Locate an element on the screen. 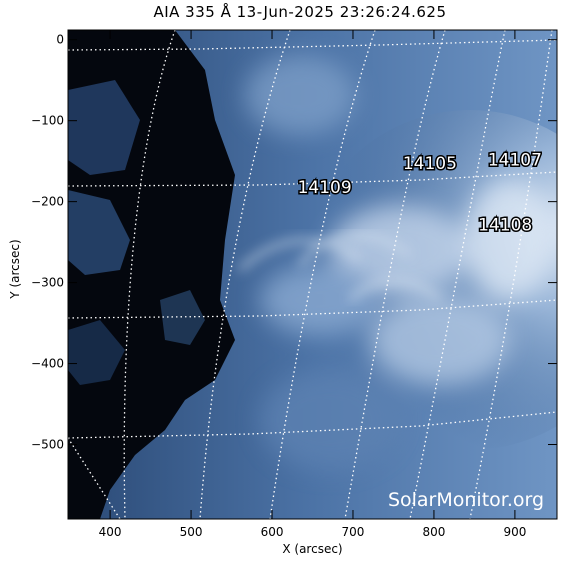  region-label: 14105 is located at coordinates (430, 164).